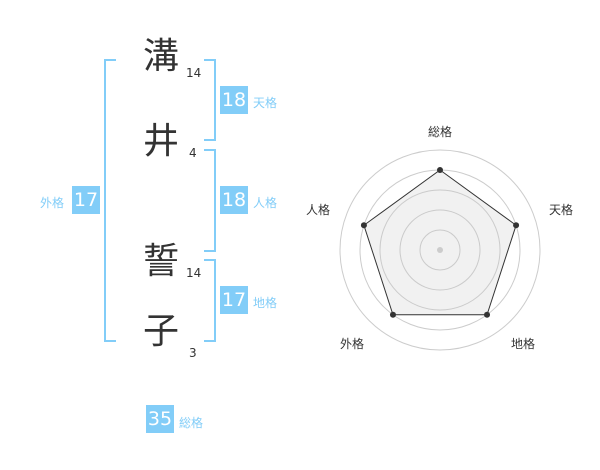 This screenshot has width=600, height=470. I want to click on soukaku-label: 総格, so click(191, 423).